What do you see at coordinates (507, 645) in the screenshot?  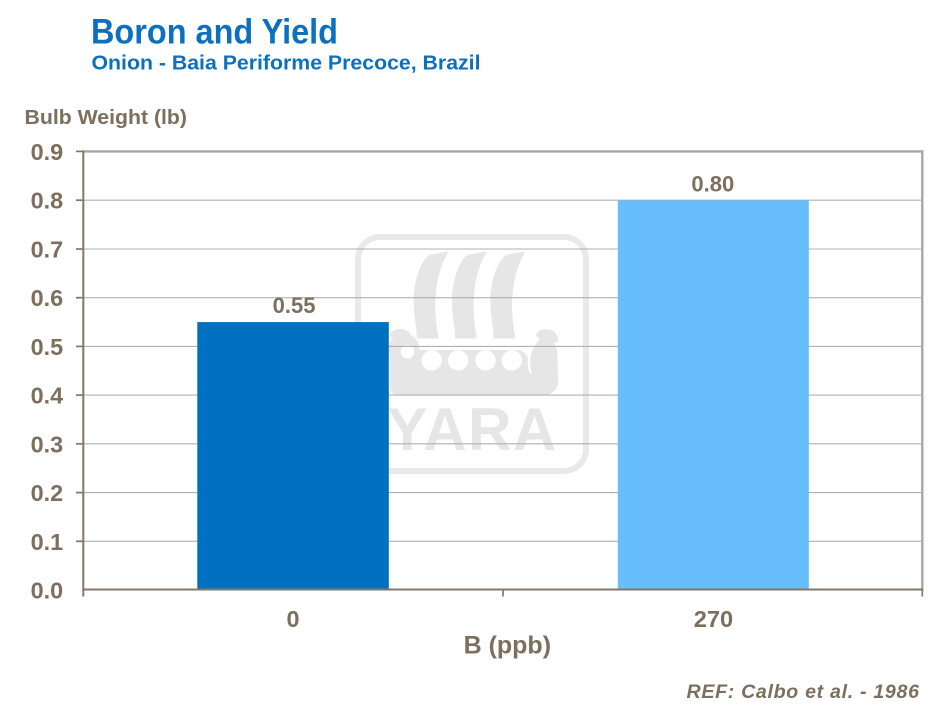 I see `svg-text: B (ppb)` at bounding box center [507, 645].